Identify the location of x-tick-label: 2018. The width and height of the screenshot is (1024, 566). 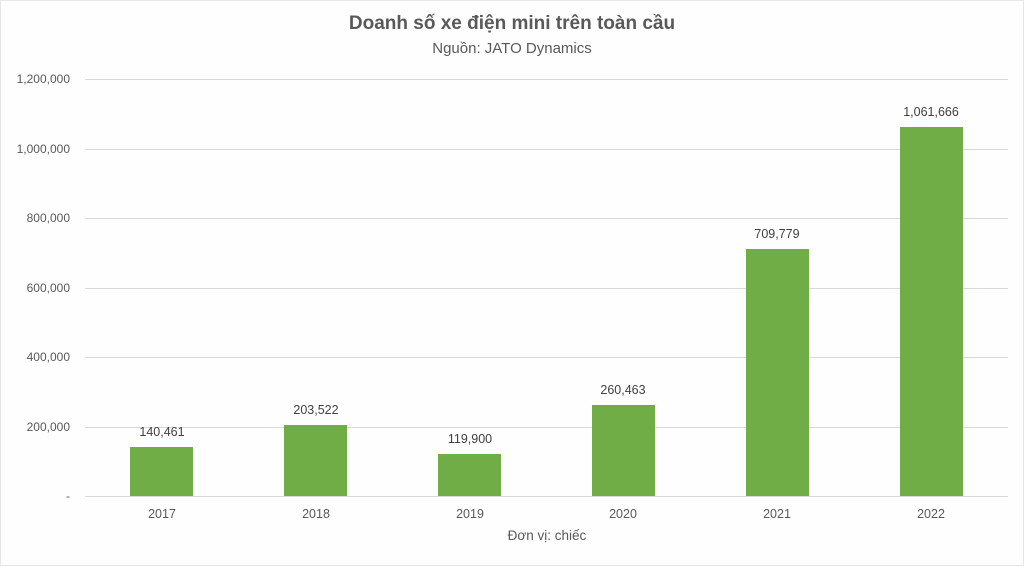
(316, 514).